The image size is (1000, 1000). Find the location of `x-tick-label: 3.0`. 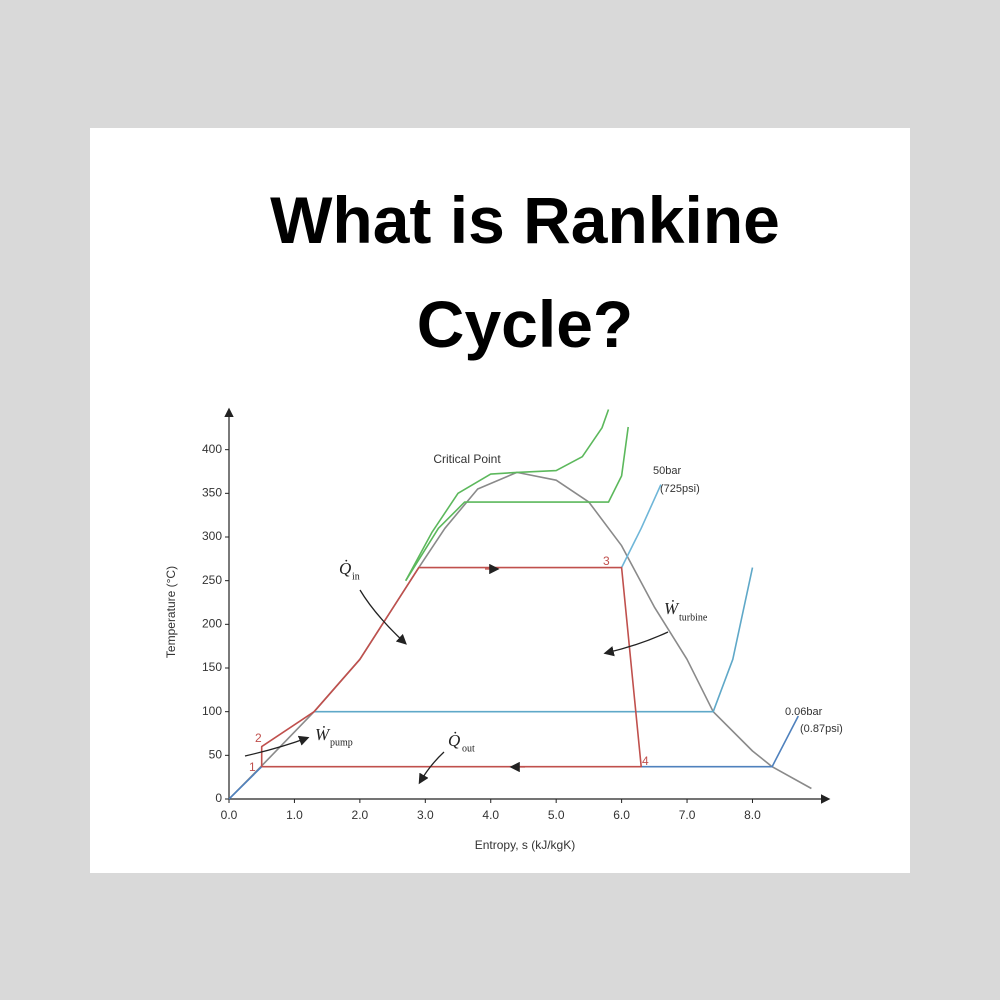

x-tick-label: 3.0 is located at coordinates (425, 815).